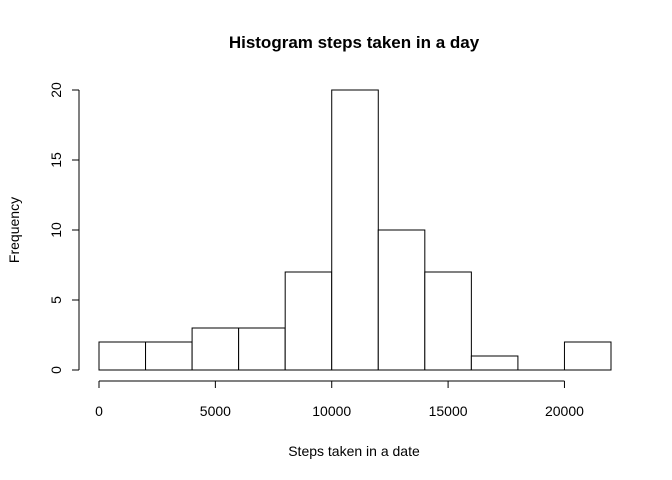 The width and height of the screenshot is (672, 480). I want to click on y-axis: 0 5 10 15 20, so click(64, 228).